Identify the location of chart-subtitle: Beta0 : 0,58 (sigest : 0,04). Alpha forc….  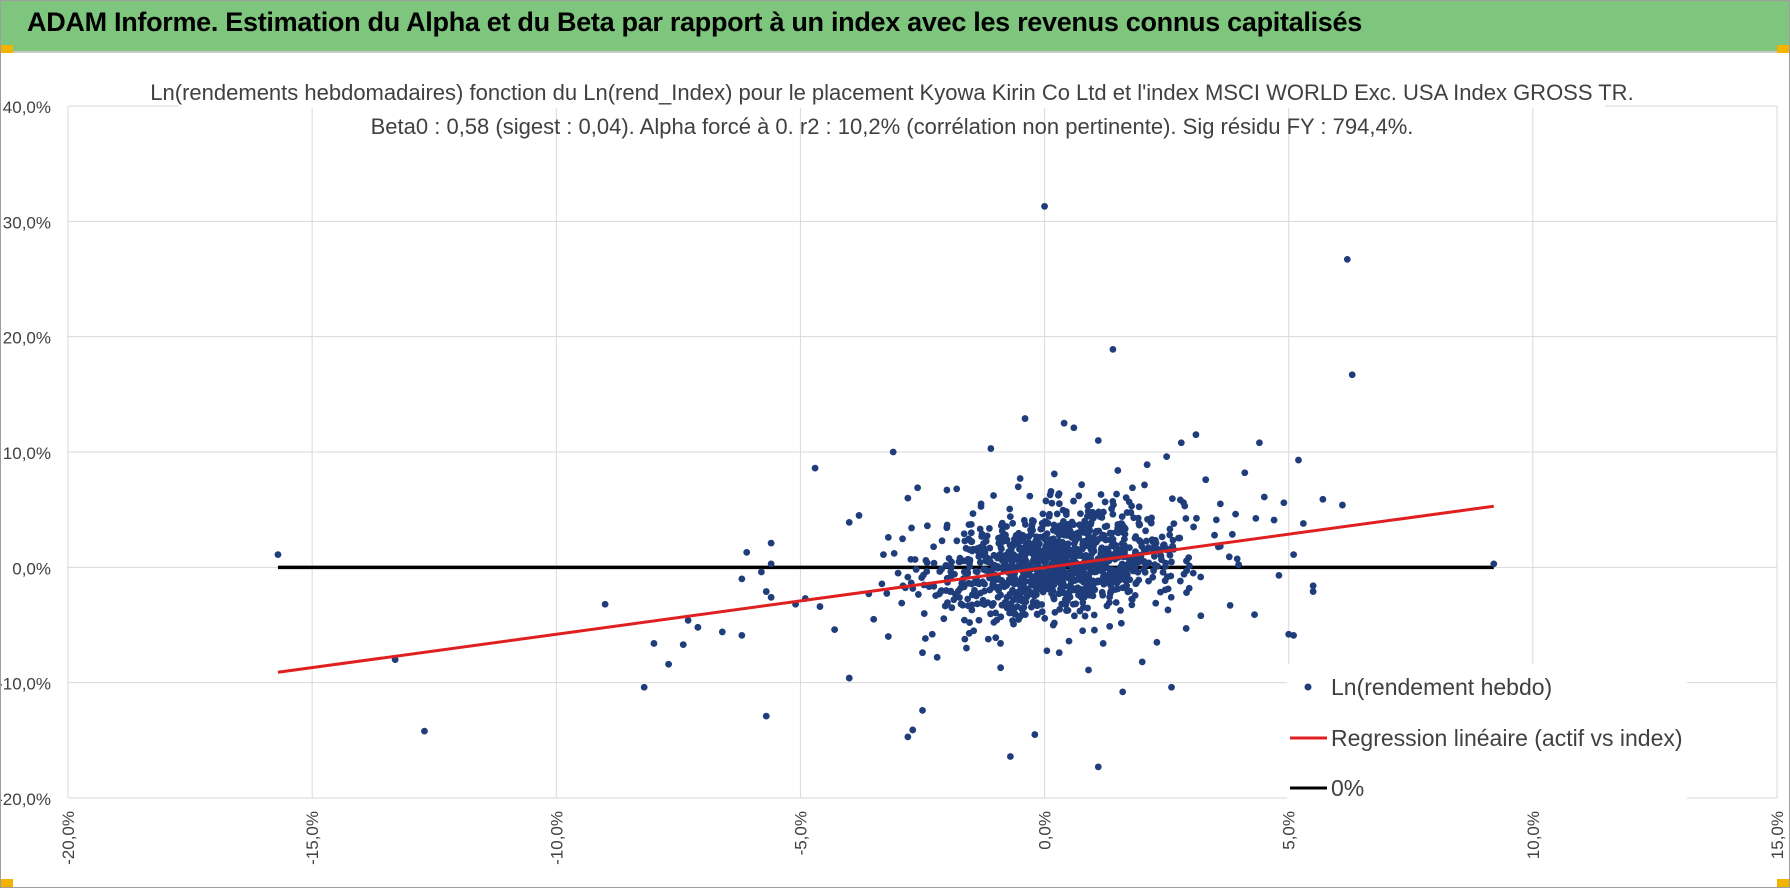
(892, 126).